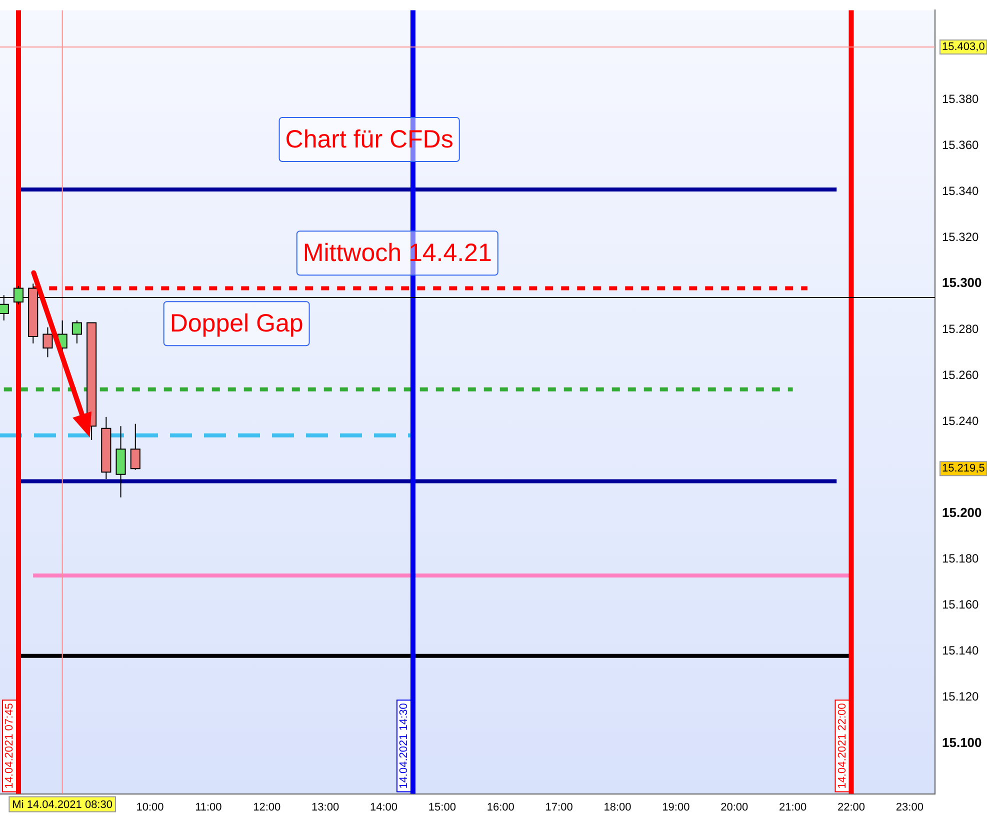 The image size is (987, 817). What do you see at coordinates (961, 651) in the screenshot?
I see `y-tick-label: 15.140` at bounding box center [961, 651].